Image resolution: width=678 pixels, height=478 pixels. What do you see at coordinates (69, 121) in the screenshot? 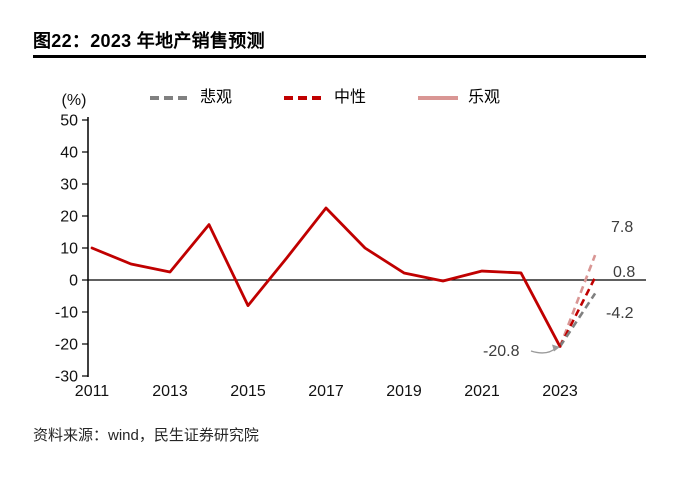
I see `y-tick-label: 50` at bounding box center [69, 121].